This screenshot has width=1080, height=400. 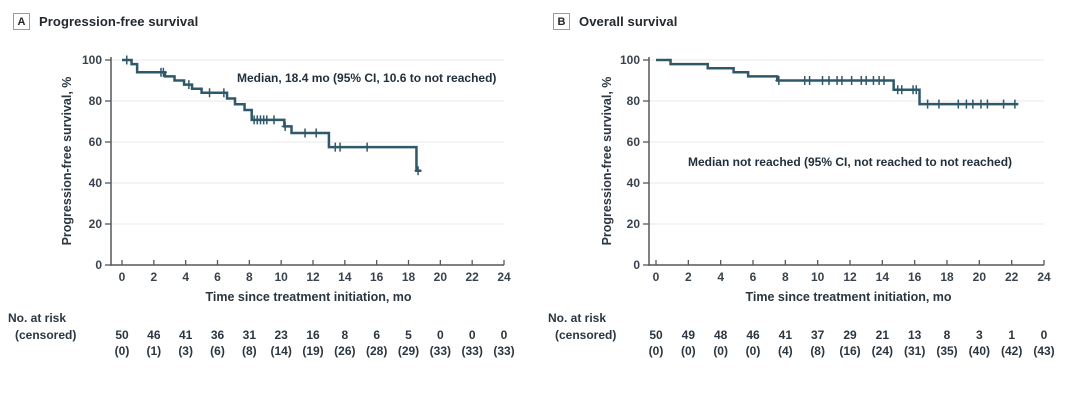 I want to click on censored-value: (19), so click(x=313, y=351).